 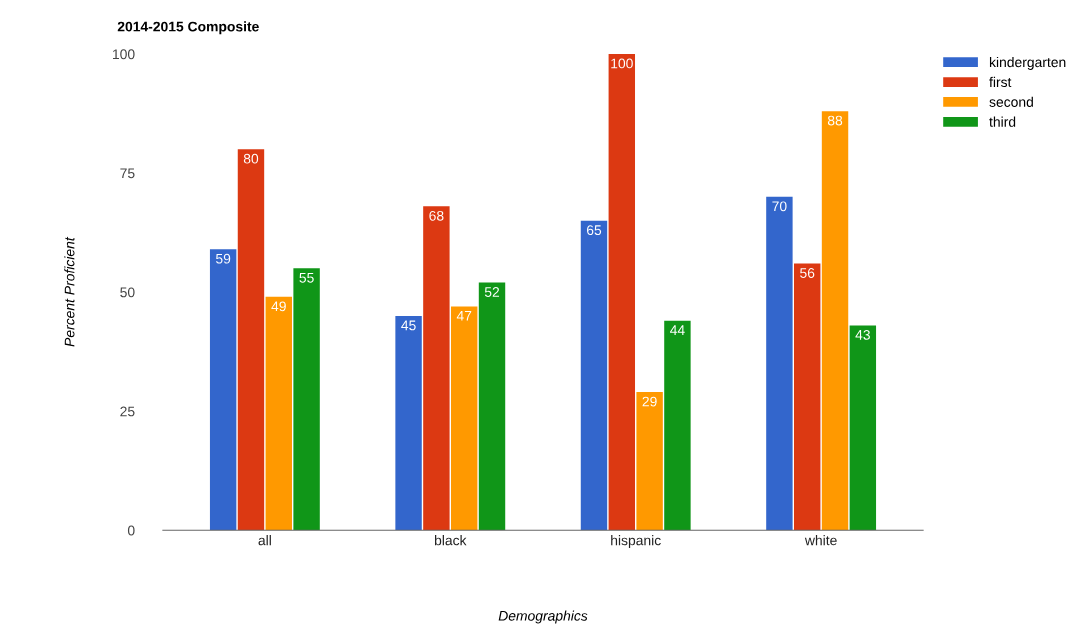 What do you see at coordinates (622, 63) in the screenshot?
I see `data-label: 100` at bounding box center [622, 63].